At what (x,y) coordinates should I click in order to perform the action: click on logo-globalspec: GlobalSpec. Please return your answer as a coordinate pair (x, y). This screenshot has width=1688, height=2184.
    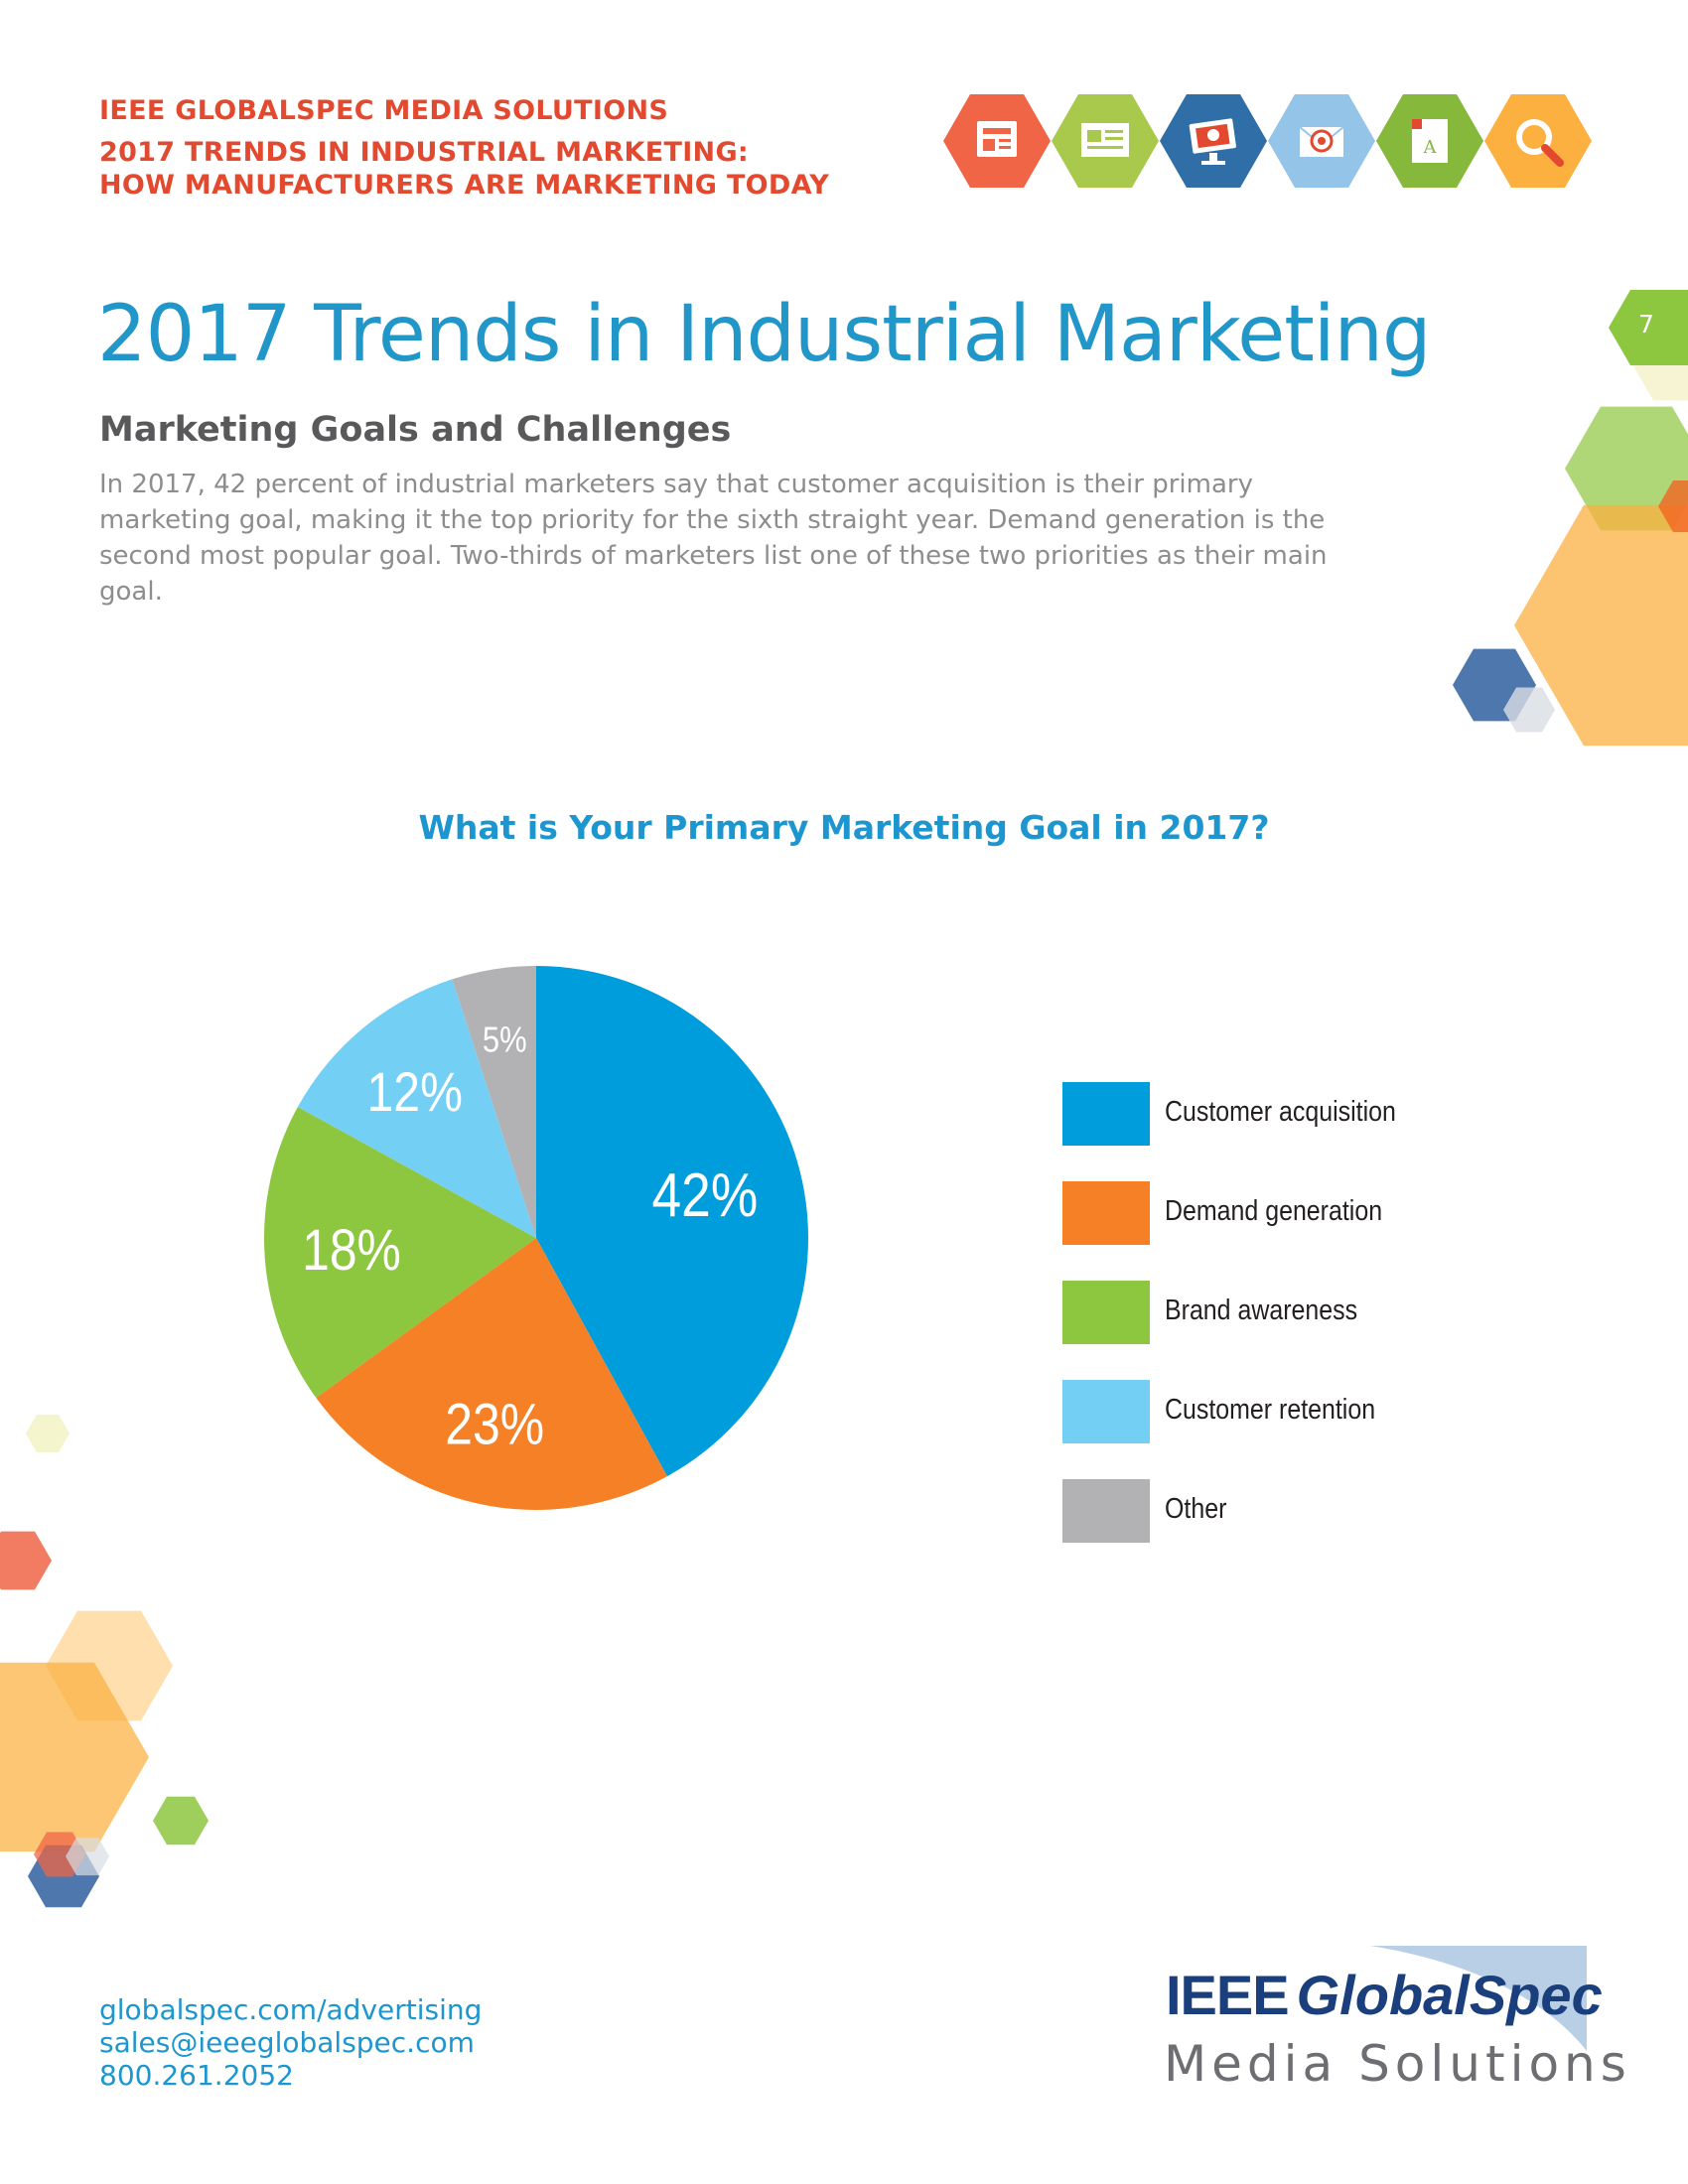
    Looking at the image, I should click on (1449, 1995).